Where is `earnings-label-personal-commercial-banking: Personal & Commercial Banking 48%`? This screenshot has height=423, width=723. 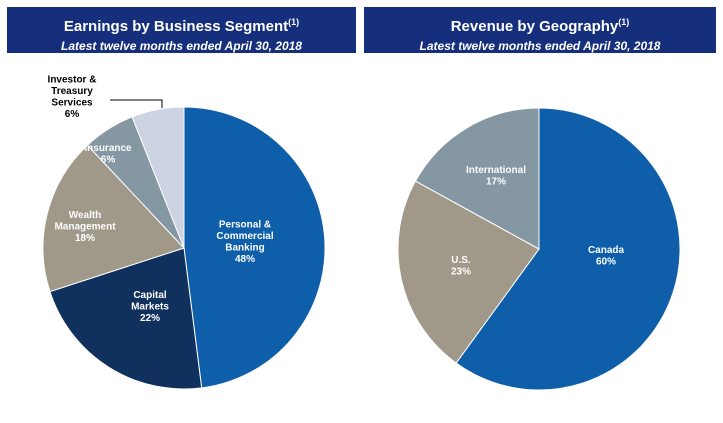 earnings-label-personal-commercial-banking: Personal & Commercial Banking 48% is located at coordinates (244, 242).